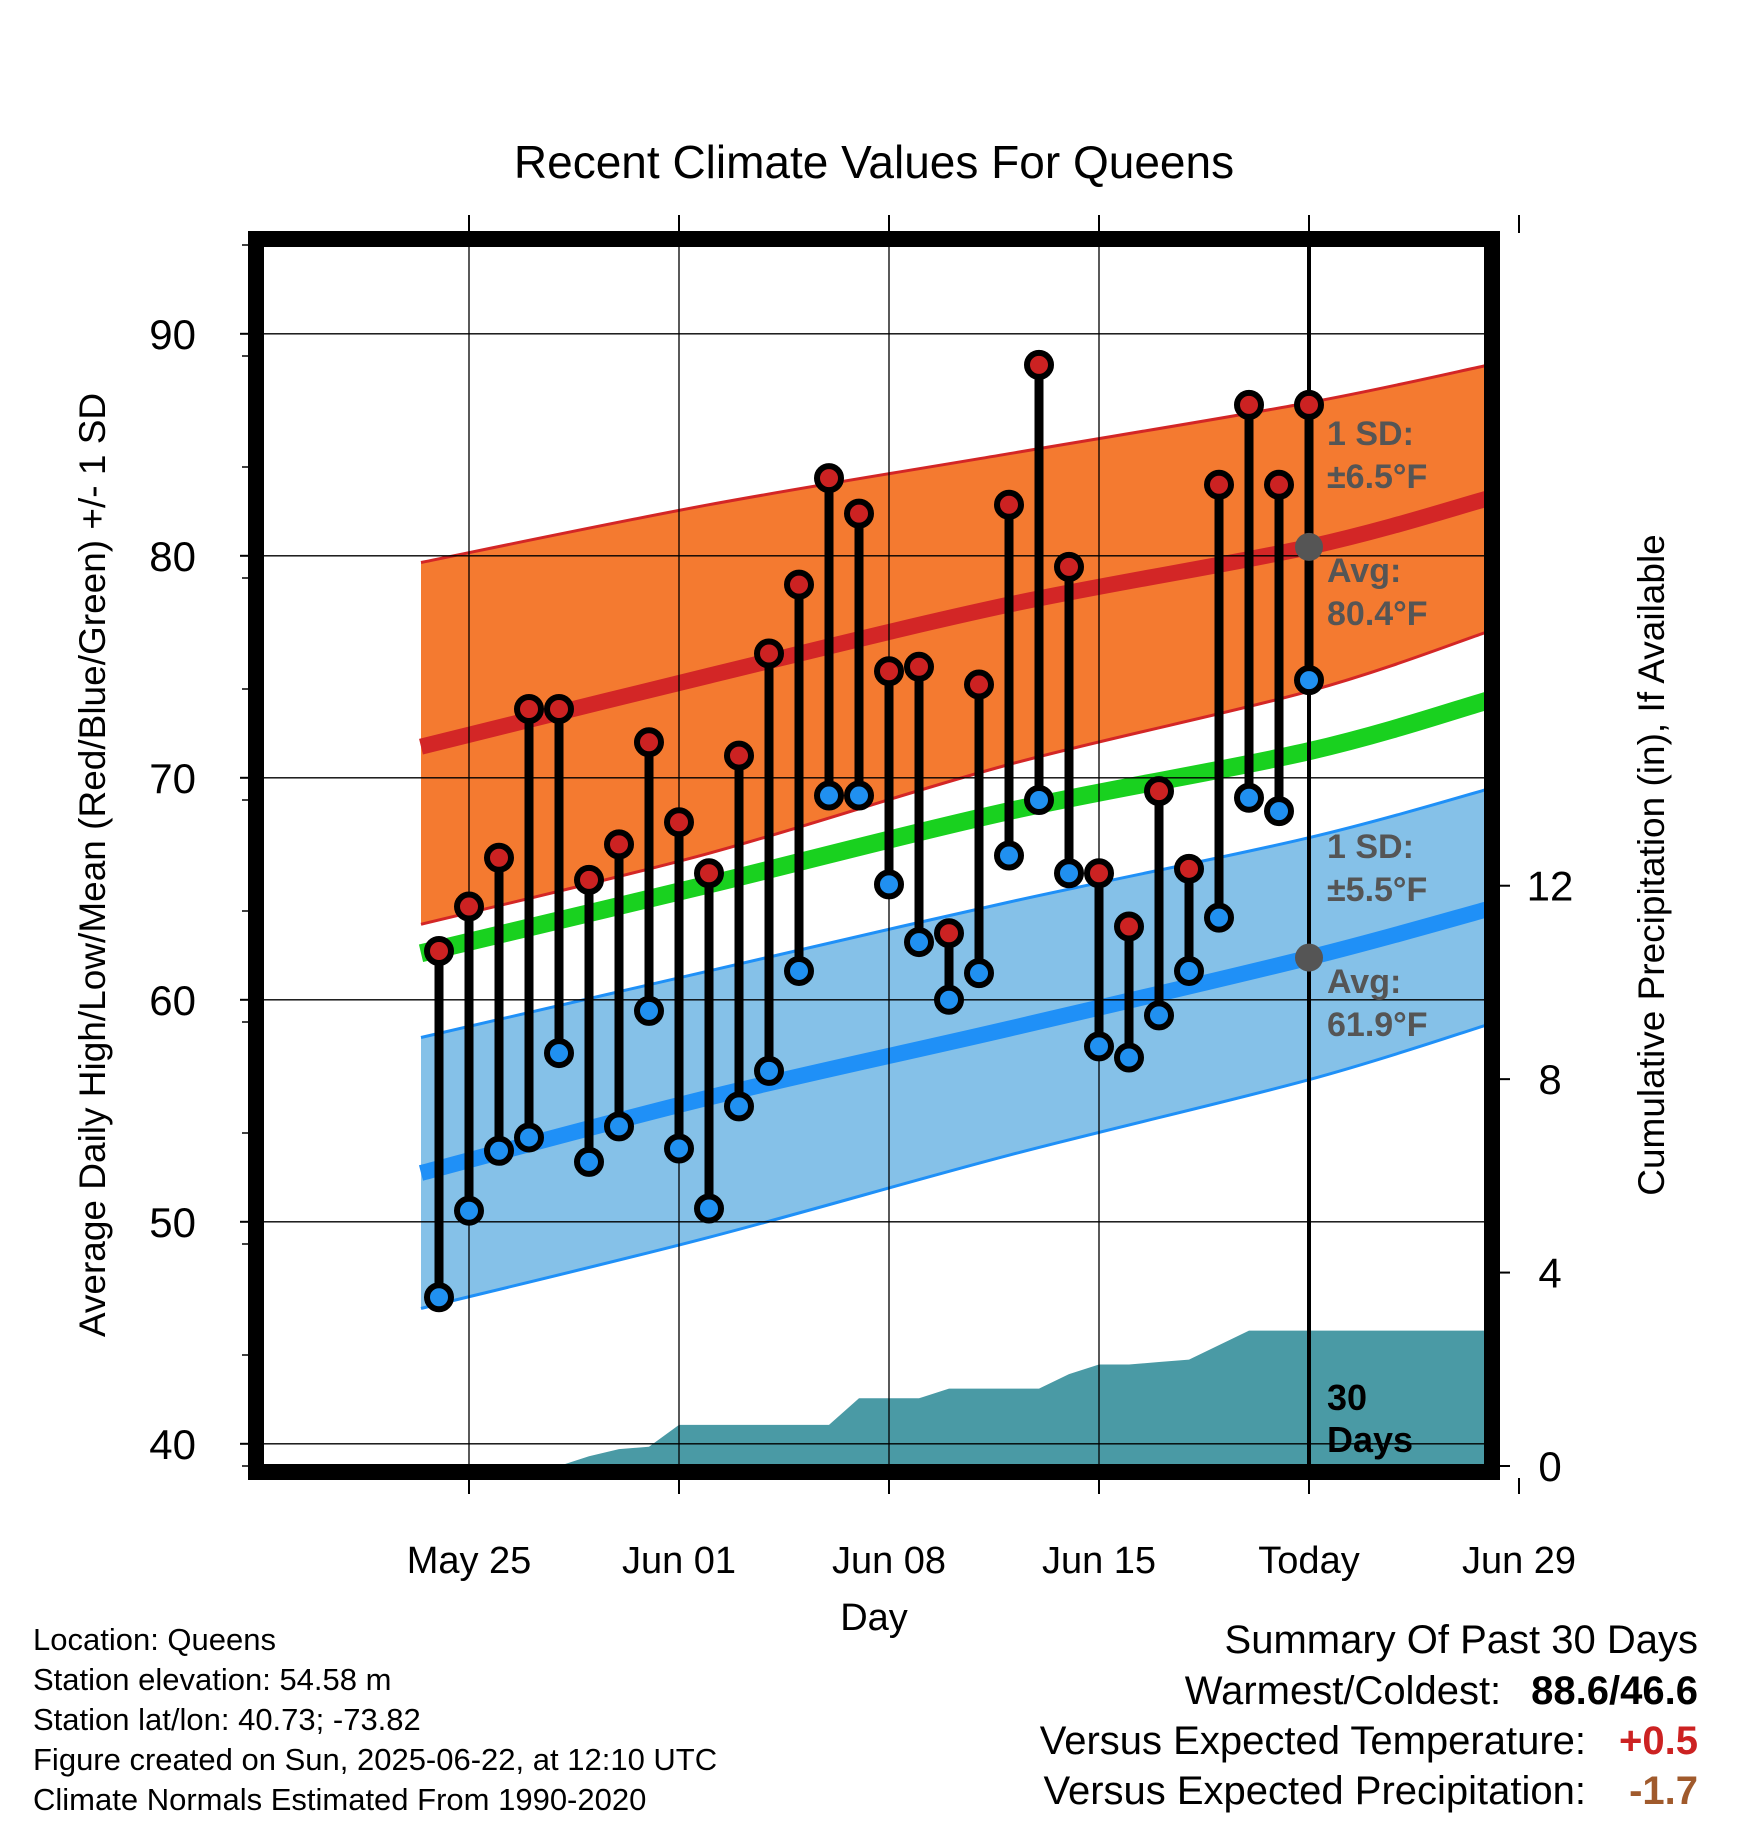 The width and height of the screenshot is (1748, 1828). I want to click on x-tick-label: Today, so click(1308, 1561).